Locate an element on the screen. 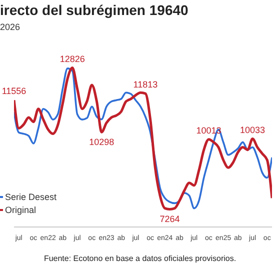 Image resolution: width=280 pixels, height=280 pixels. source-note: Fuente: Ecotono en base a datos oficiales provisorios. is located at coordinates (140, 258).